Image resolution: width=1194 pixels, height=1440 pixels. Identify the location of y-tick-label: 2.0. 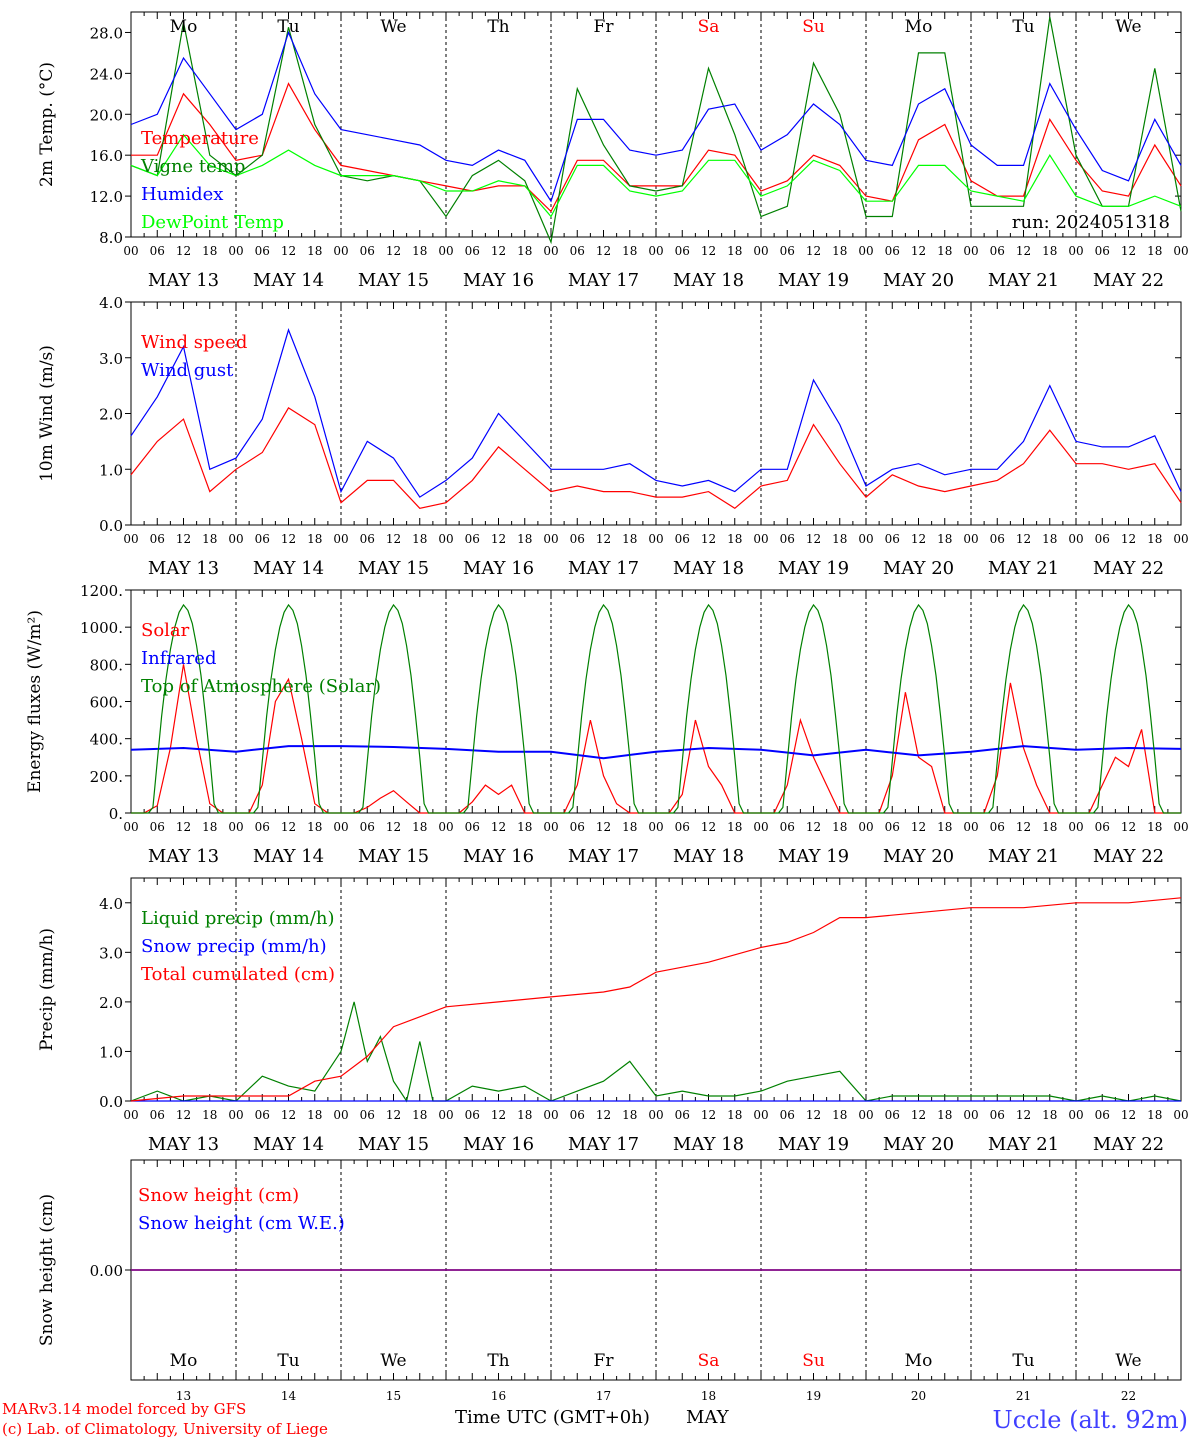
(111, 415).